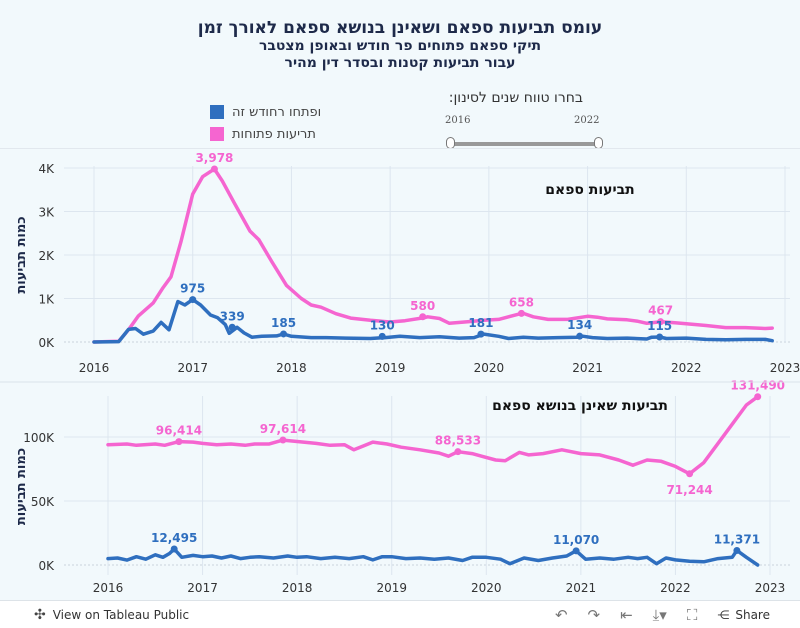  What do you see at coordinates (580, 406) in the screenshot?
I see `bottom-panel-title: תביעות שאינן בנושא ספאם` at bounding box center [580, 406].